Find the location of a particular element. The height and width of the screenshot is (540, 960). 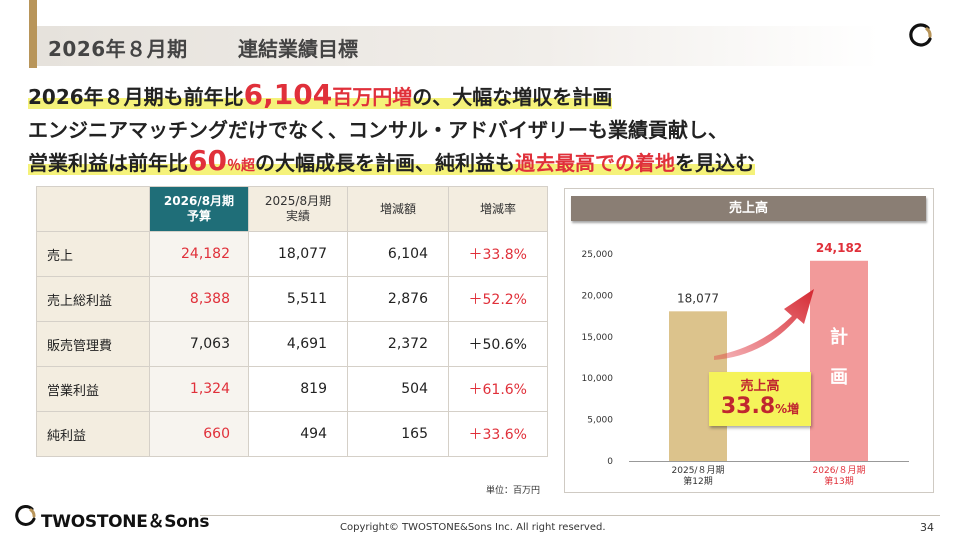

x-tick-label: 2025/８月期 is located at coordinates (698, 470).